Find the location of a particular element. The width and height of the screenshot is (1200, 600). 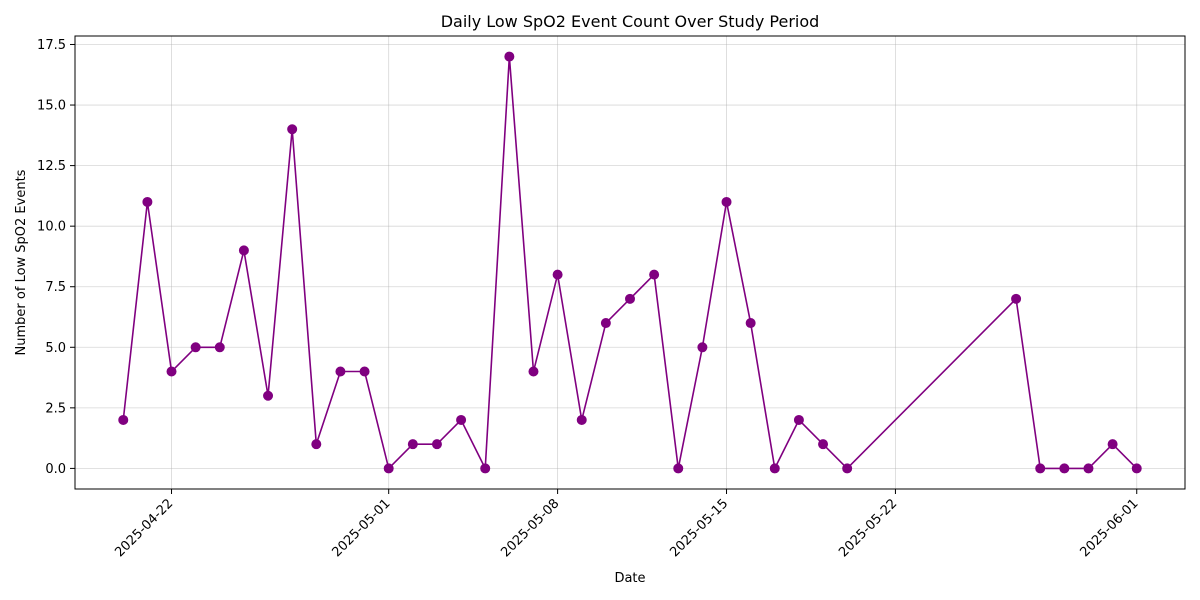

x-tick-label: 2025-06-01 is located at coordinates (1110, 528).